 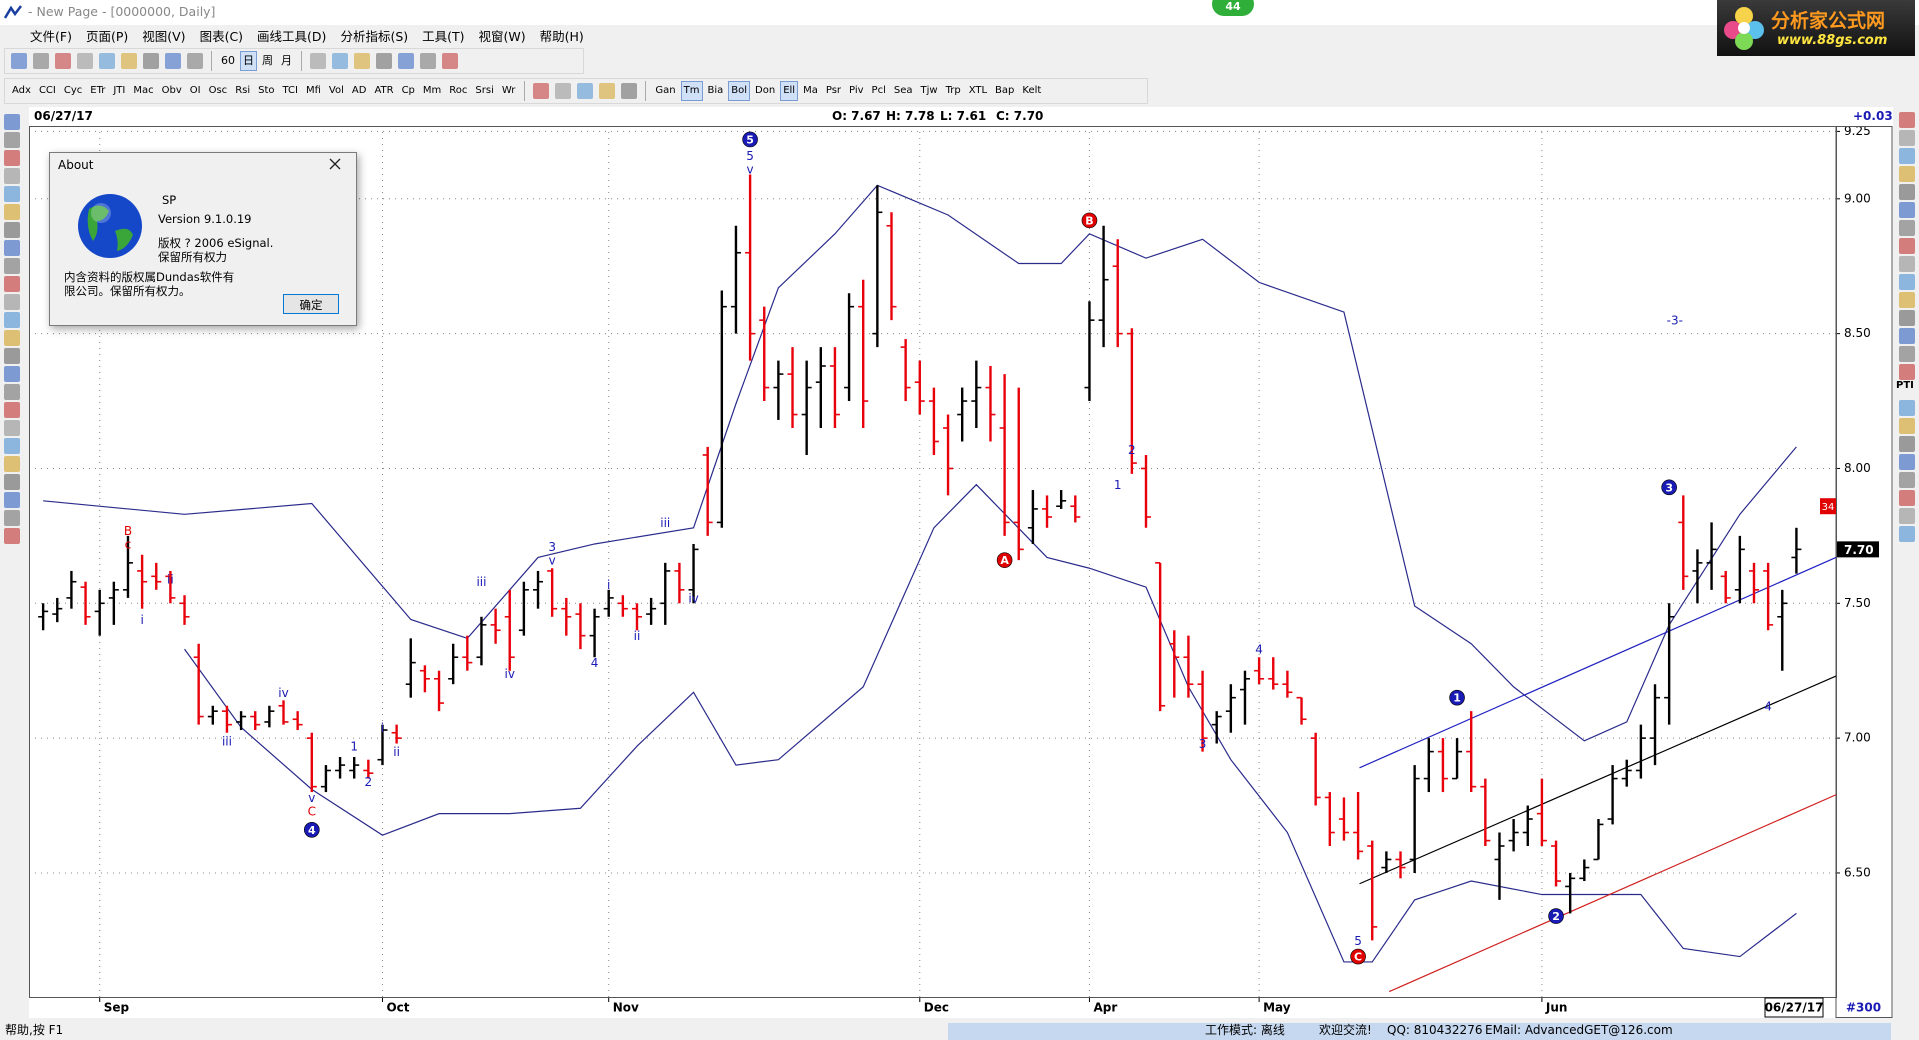 I want to click on tool-button: Kelt, so click(x=1032, y=90).